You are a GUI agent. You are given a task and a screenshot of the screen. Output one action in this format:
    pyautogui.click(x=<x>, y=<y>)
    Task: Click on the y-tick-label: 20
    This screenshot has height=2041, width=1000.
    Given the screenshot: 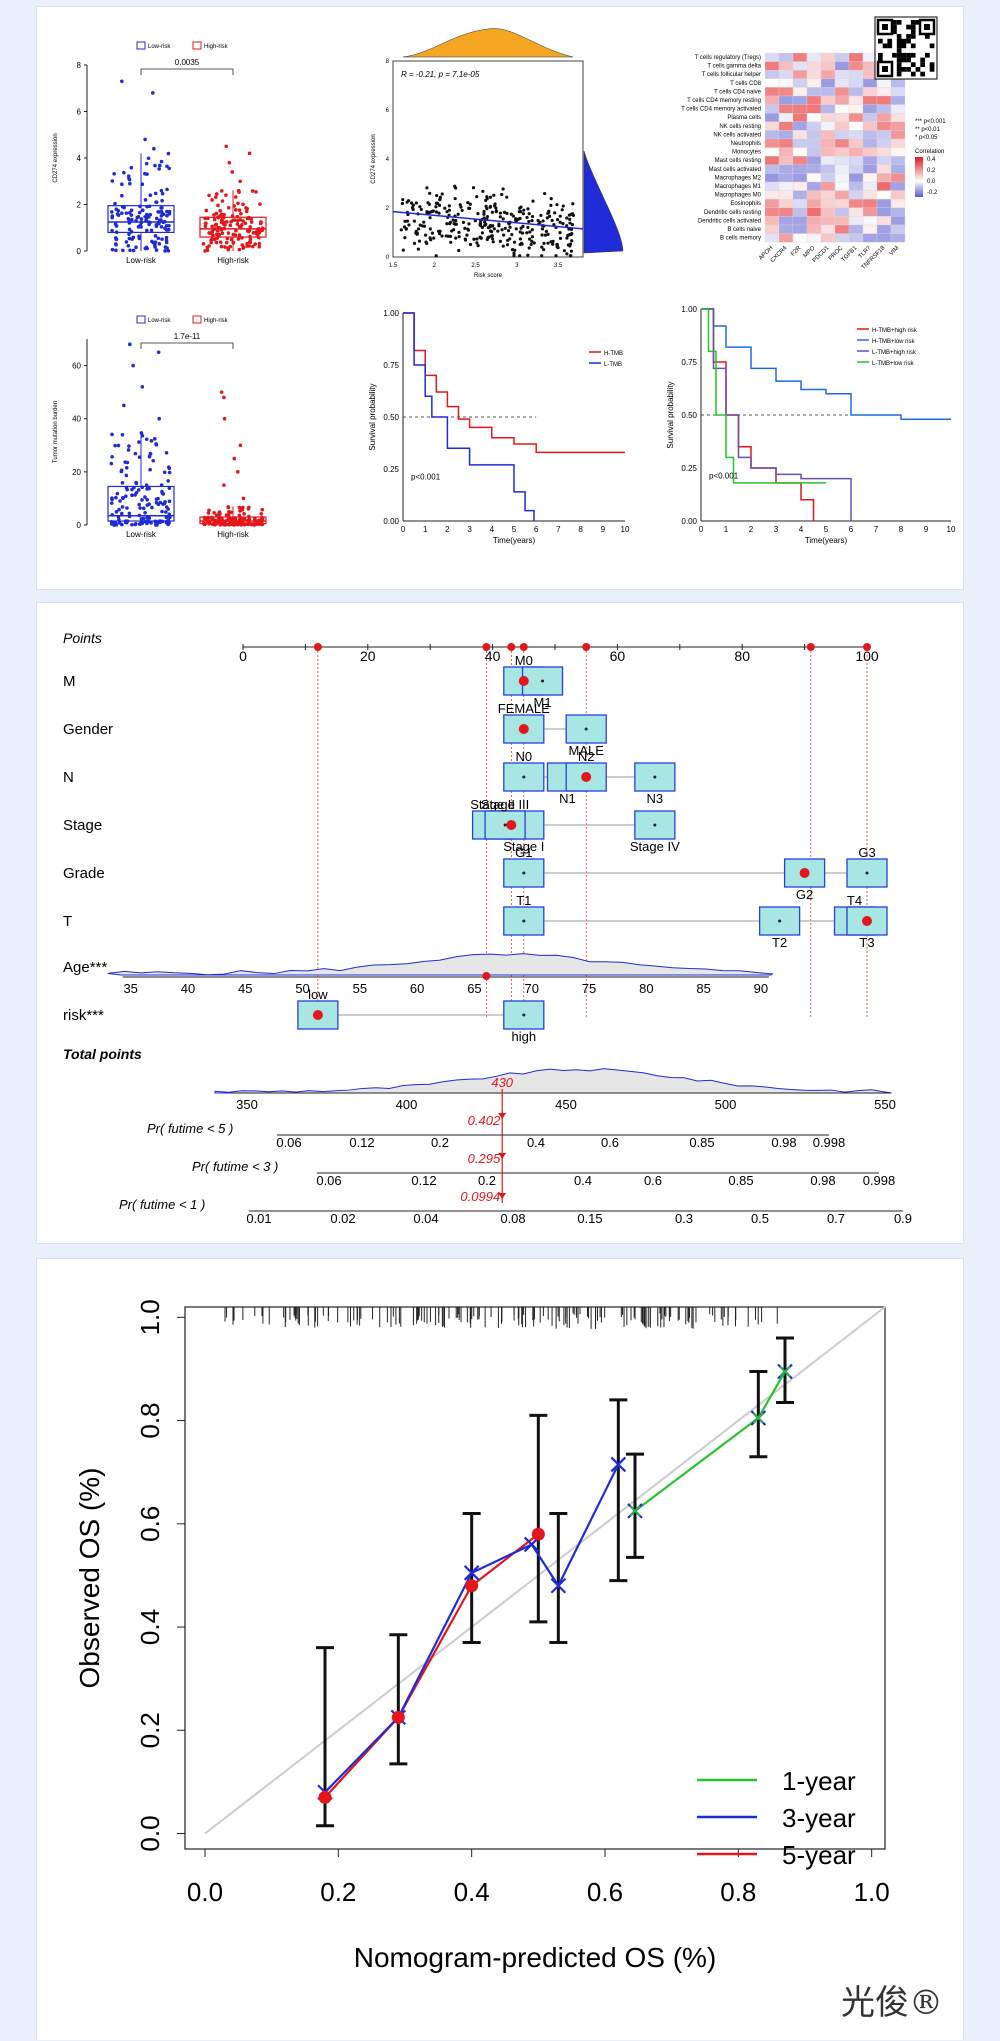 What is the action you would take?
    pyautogui.click(x=76, y=472)
    